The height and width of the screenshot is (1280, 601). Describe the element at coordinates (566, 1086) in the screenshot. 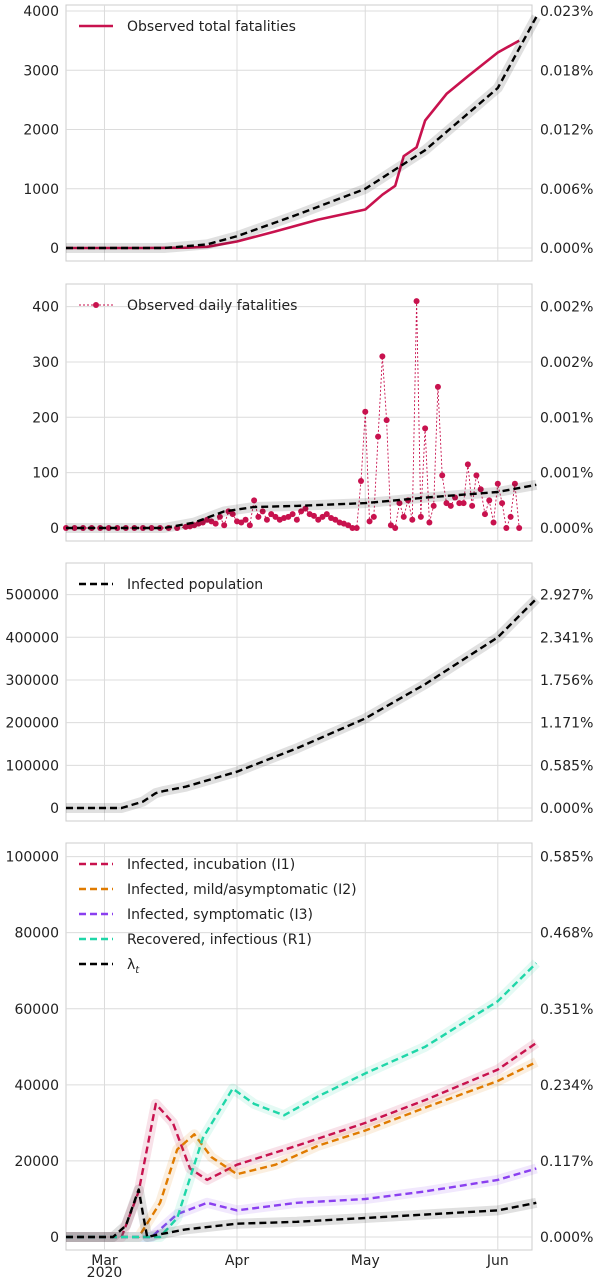

I see `y2-tick-label: 0.234%` at that location.